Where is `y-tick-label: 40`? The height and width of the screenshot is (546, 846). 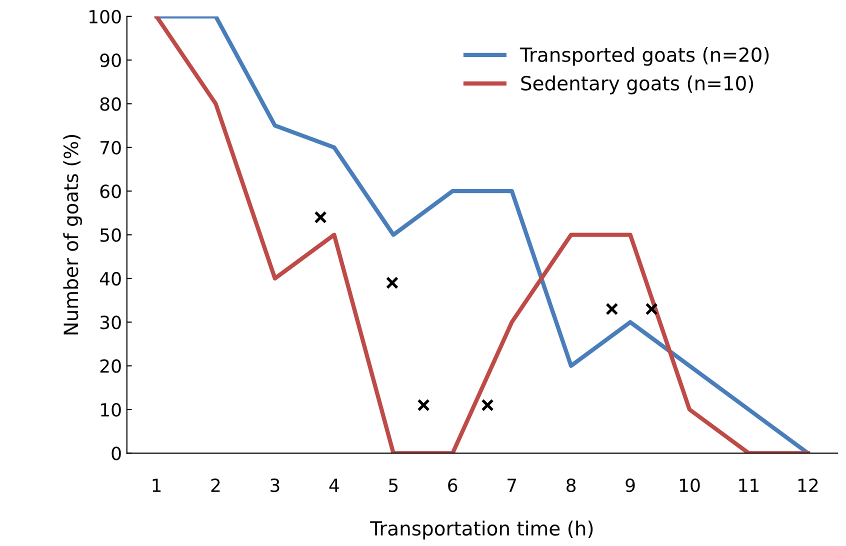
y-tick-label: 40 is located at coordinates (110, 279).